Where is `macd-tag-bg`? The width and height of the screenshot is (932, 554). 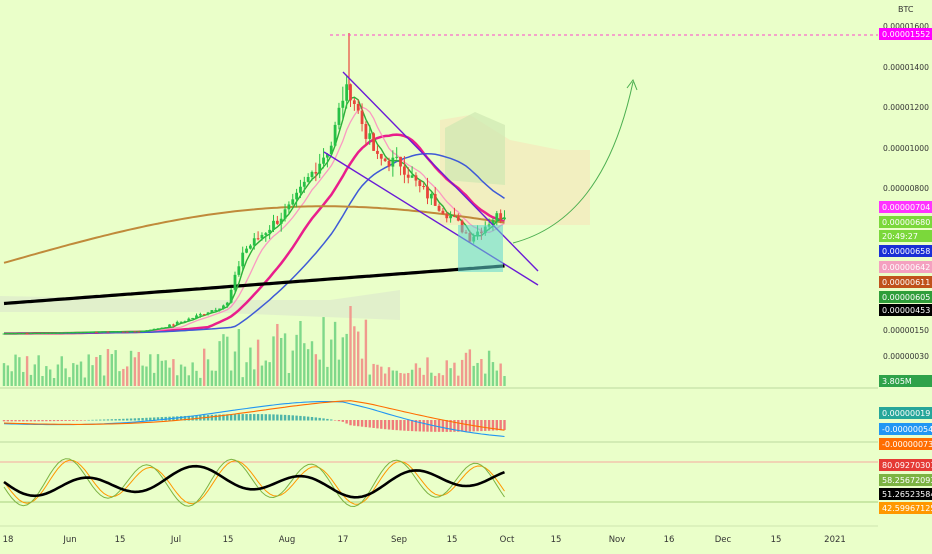
macd-tag-bg is located at coordinates (905, 429).